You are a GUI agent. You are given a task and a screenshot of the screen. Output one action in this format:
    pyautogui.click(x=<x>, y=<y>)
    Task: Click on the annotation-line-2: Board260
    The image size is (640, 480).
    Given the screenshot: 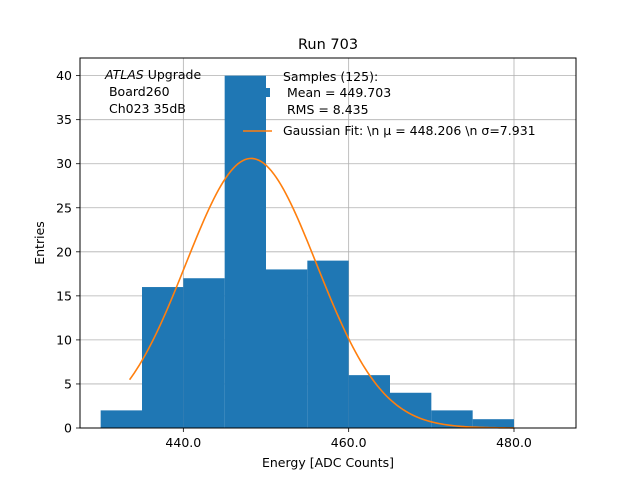 What is the action you would take?
    pyautogui.click(x=137, y=91)
    